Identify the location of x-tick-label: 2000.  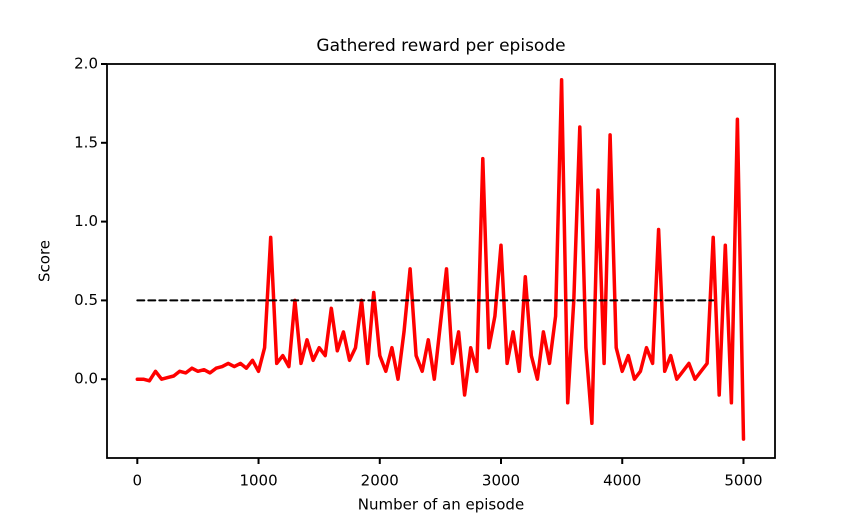
(380, 481).